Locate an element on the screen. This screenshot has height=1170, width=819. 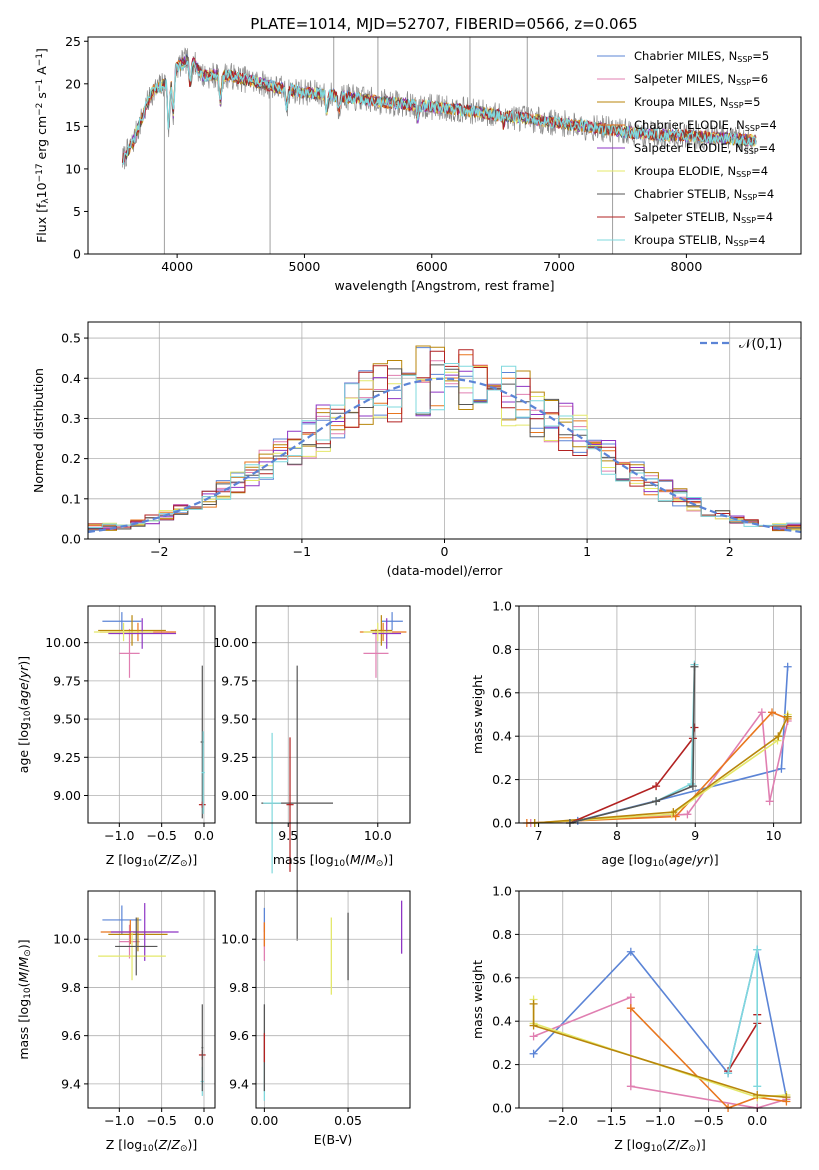
x-tick-label: 5000 is located at coordinates (305, 266).